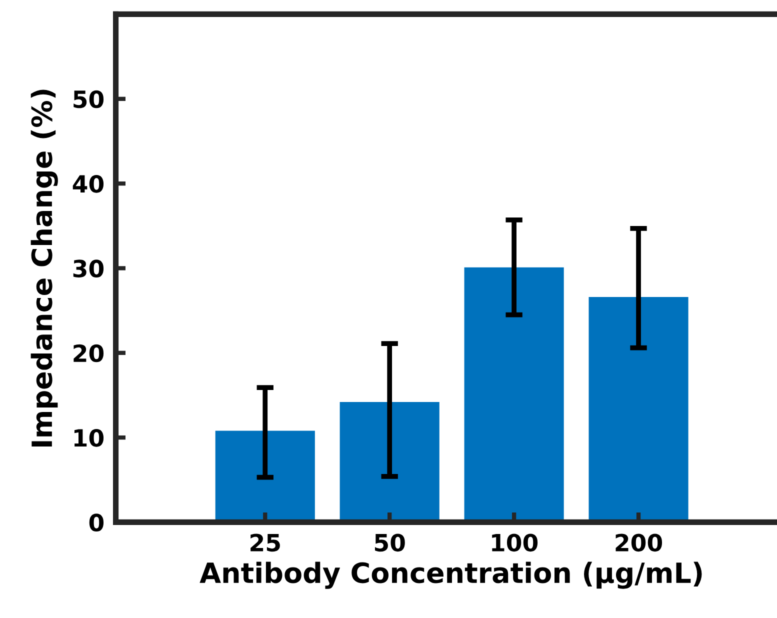 This screenshot has height=618, width=777. What do you see at coordinates (89, 437) in the screenshot?
I see `y-tick-label: 10` at bounding box center [89, 437].